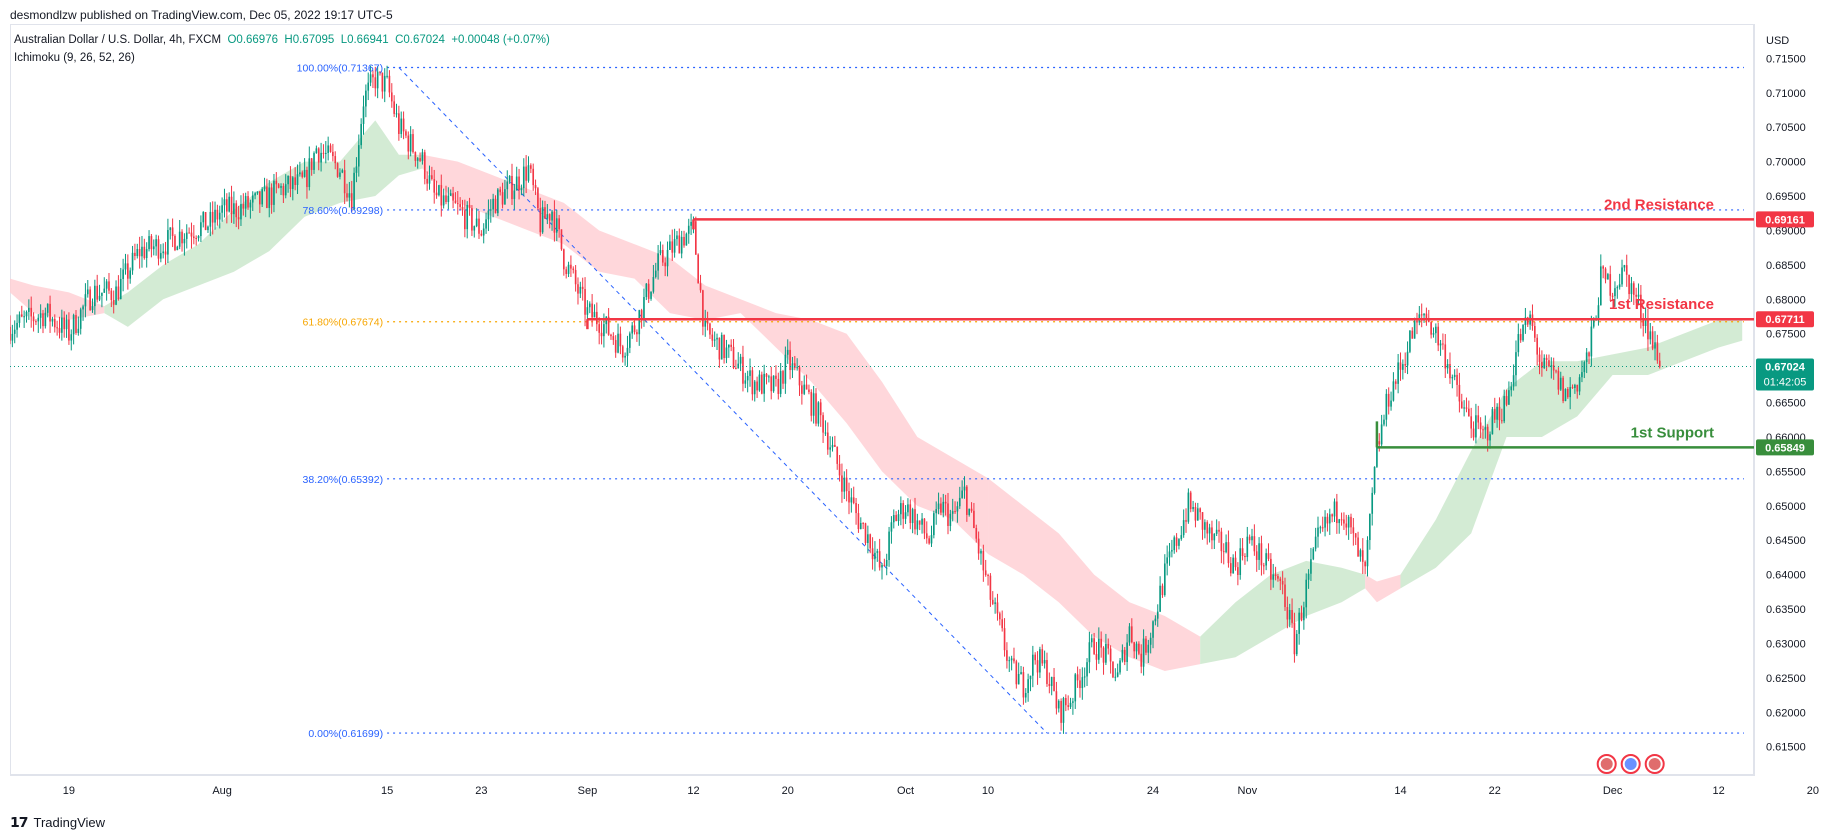 Image resolution: width=1832 pixels, height=840 pixels. What do you see at coordinates (1785, 220) in the screenshot?
I see `level-badge-label-0: 0.69161` at bounding box center [1785, 220].